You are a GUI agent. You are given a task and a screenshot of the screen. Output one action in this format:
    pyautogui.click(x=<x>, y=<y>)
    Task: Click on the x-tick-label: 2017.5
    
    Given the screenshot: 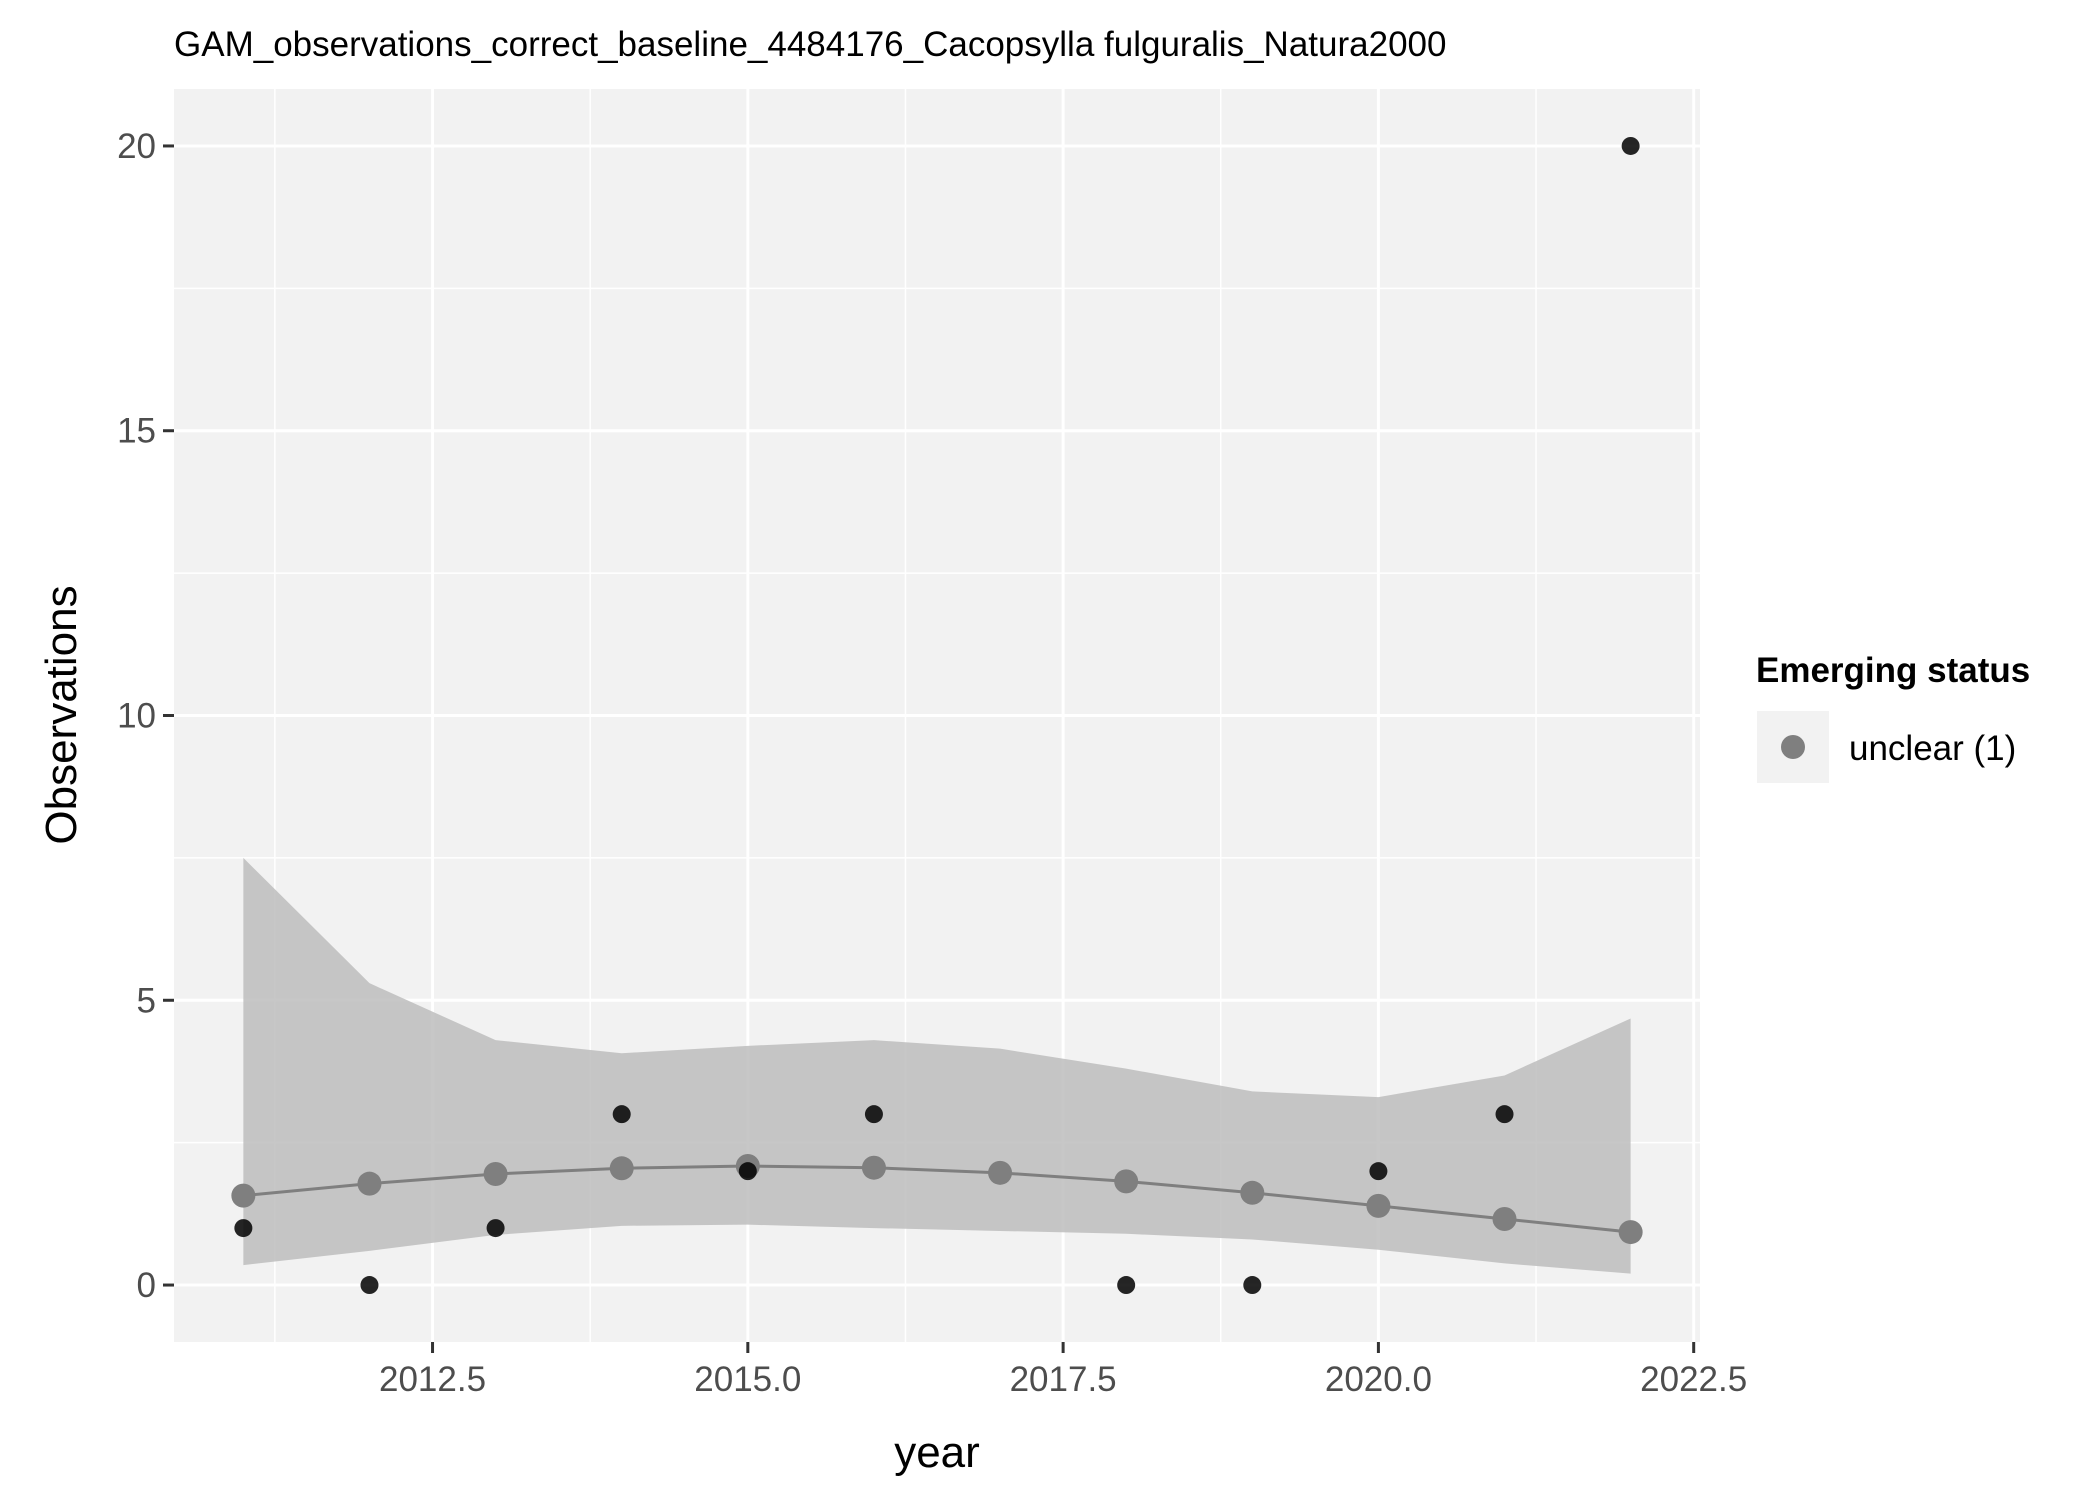 What is the action you would take?
    pyautogui.click(x=1063, y=1379)
    